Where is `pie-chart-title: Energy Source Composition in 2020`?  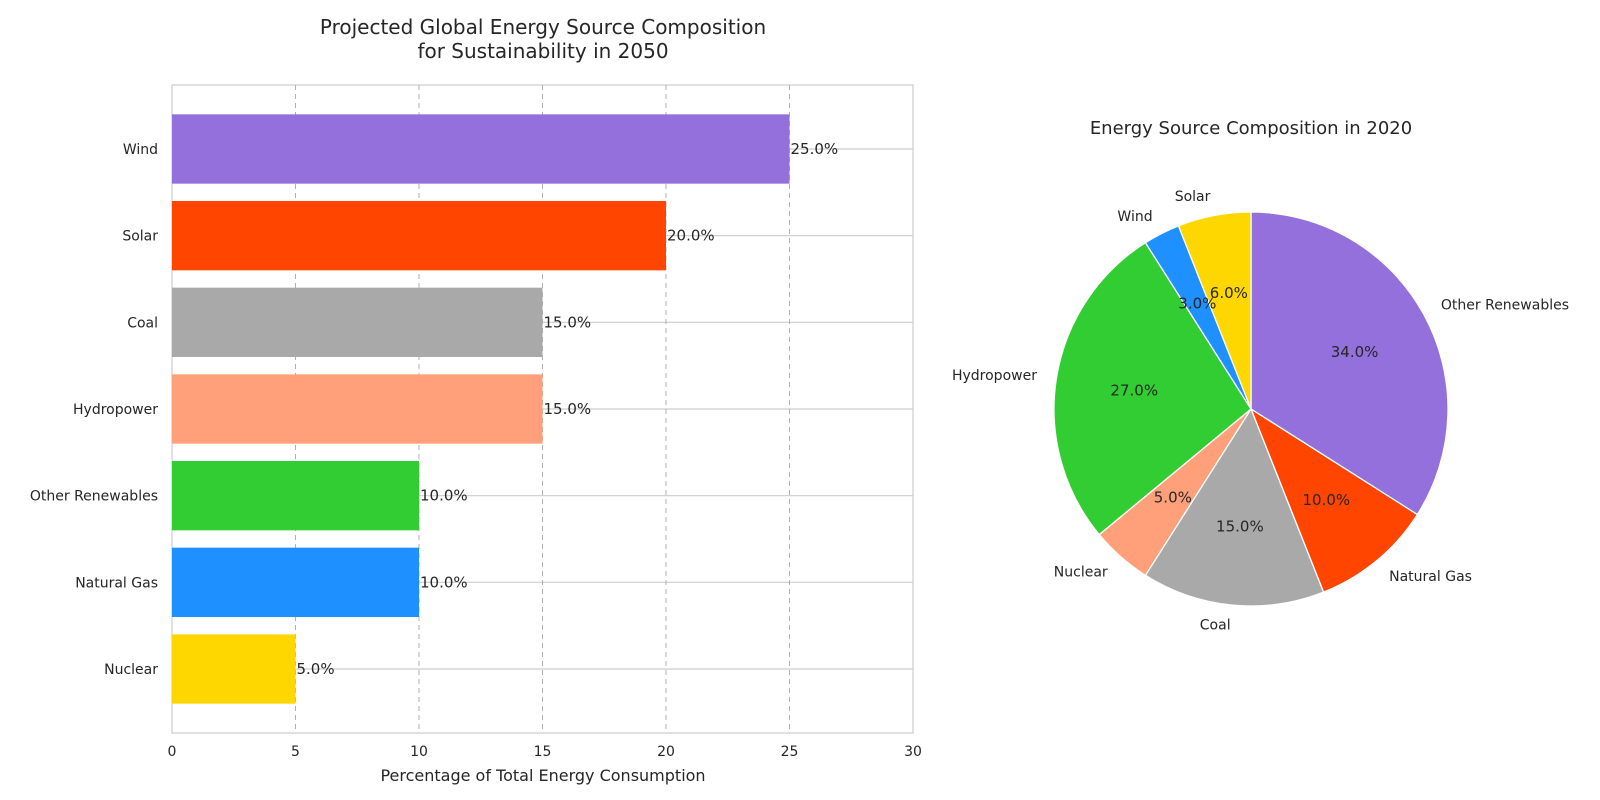 pie-chart-title: Energy Source Composition in 2020 is located at coordinates (1251, 128).